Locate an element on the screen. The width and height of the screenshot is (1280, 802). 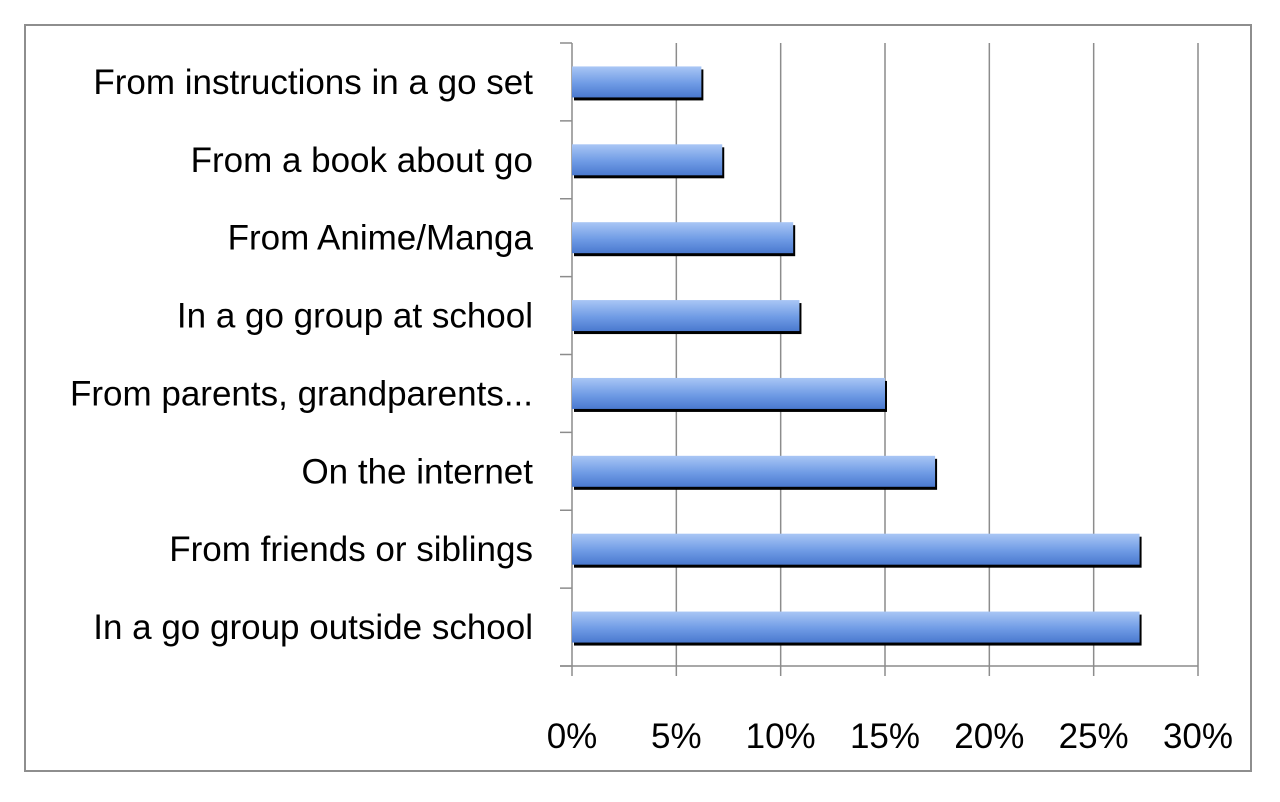
category-label: From a book about go is located at coordinates (362, 160).